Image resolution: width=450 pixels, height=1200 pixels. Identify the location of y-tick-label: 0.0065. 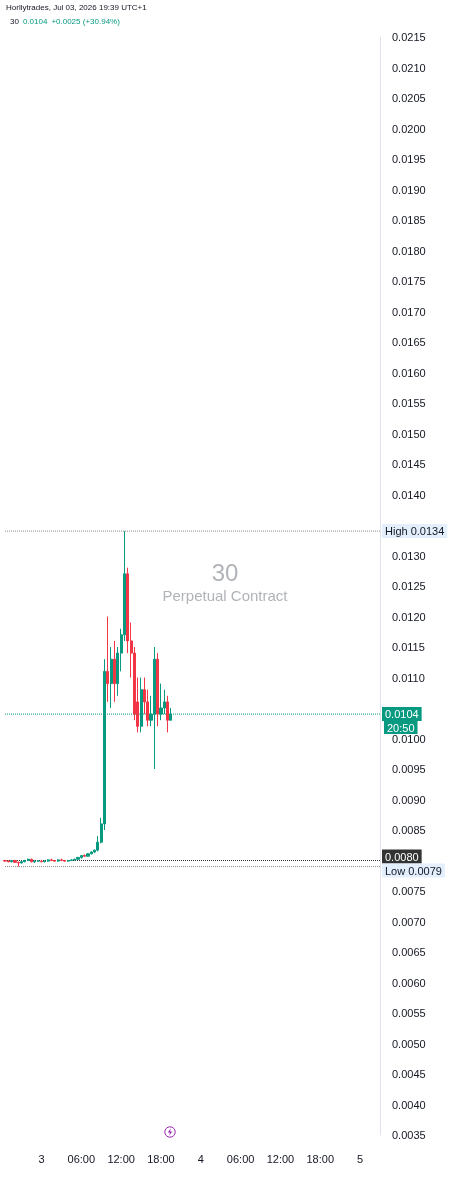
(409, 952).